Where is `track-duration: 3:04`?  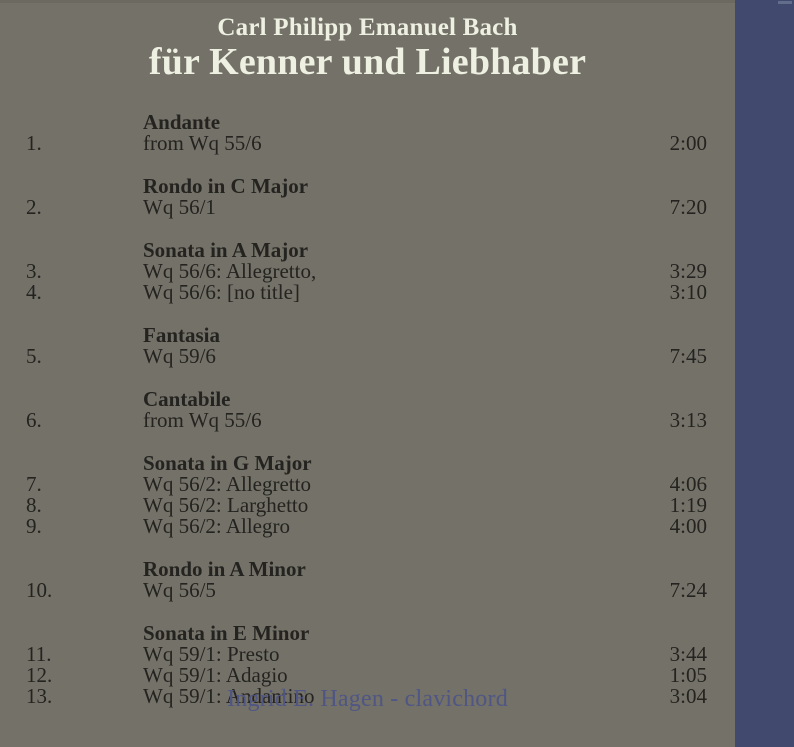 track-duration: 3:04 is located at coordinates (688, 696).